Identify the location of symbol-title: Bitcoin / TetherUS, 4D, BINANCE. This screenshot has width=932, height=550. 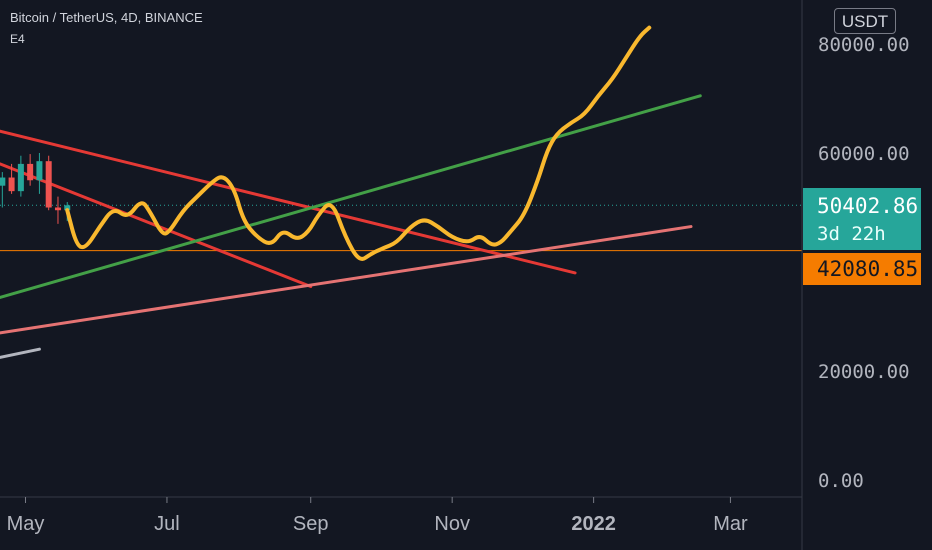
(106, 17).